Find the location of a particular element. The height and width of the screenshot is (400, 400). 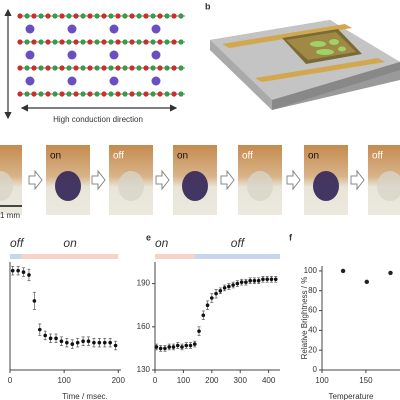

panel-label: f is located at coordinates (291, 237).